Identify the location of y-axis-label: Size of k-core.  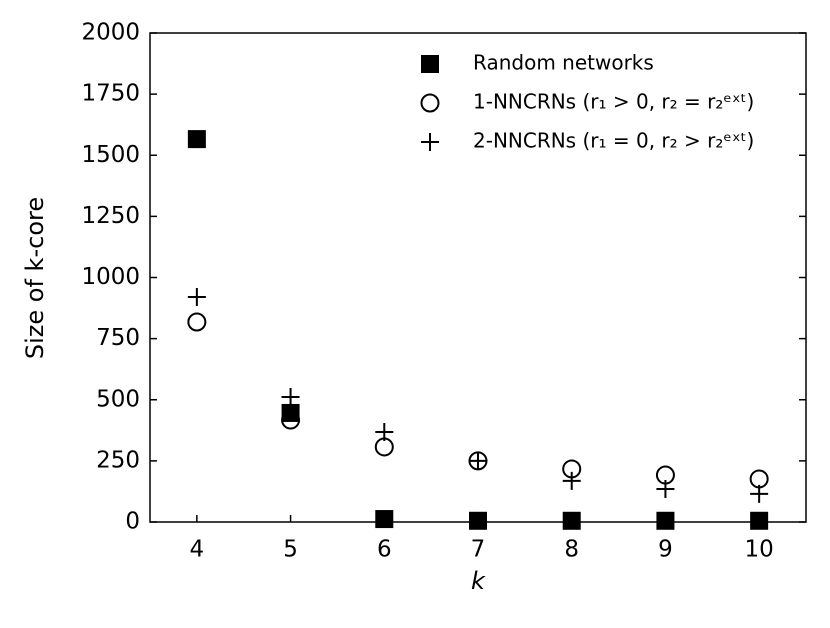
(35, 278).